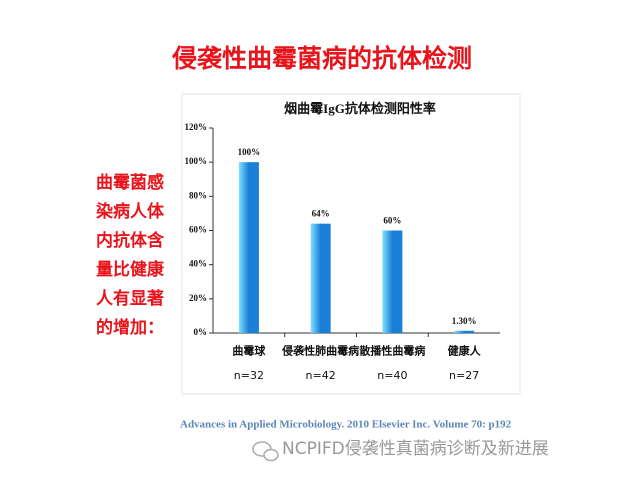  What do you see at coordinates (265, 451) in the screenshot?
I see `wechat-icon` at bounding box center [265, 451].